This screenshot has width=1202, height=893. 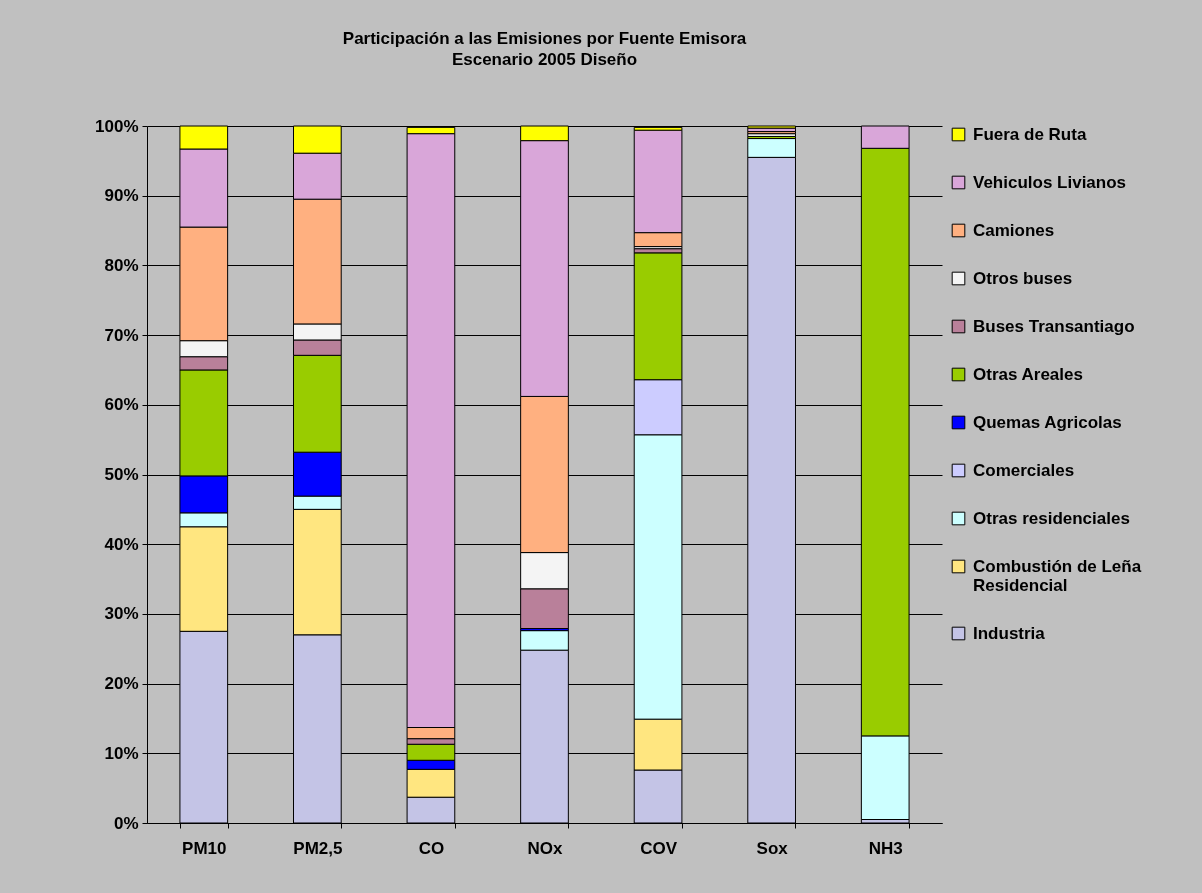 What do you see at coordinates (121, 753) in the screenshot?
I see `y-tick-label: 10%` at bounding box center [121, 753].